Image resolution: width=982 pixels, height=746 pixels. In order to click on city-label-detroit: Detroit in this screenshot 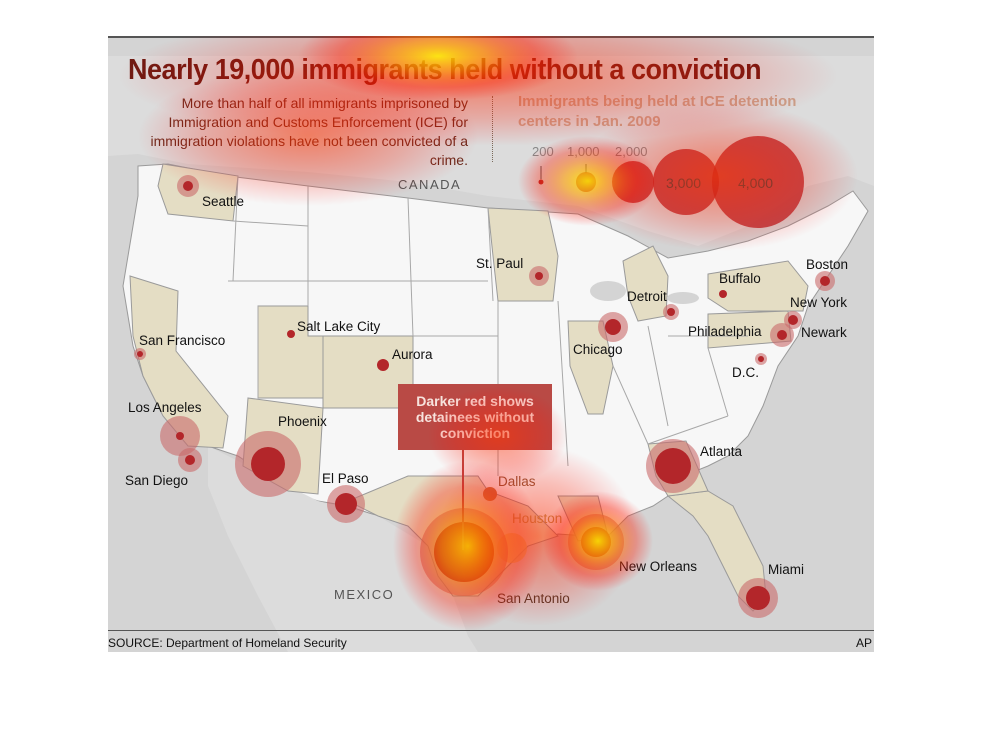, I will do `click(647, 296)`.